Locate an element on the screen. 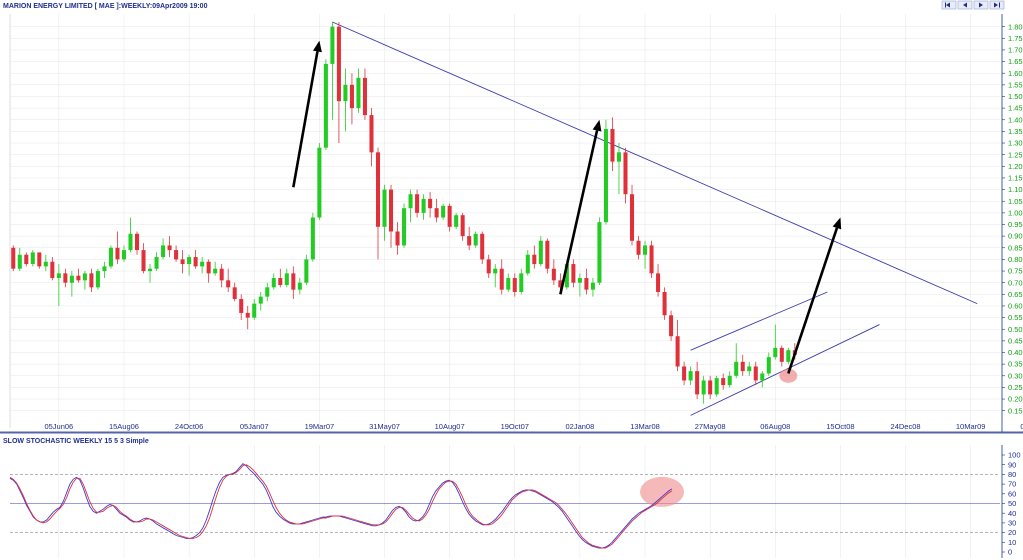  price-tick-label: 0.70 is located at coordinates (1015, 282).